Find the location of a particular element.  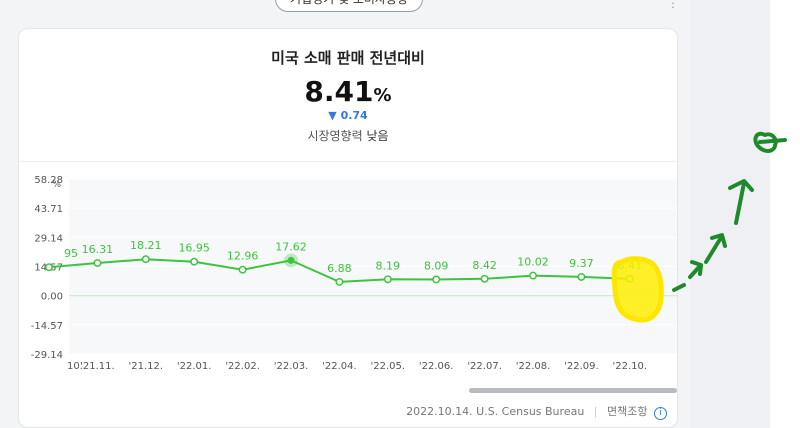

horizontal-scrollbar is located at coordinates (573, 390).